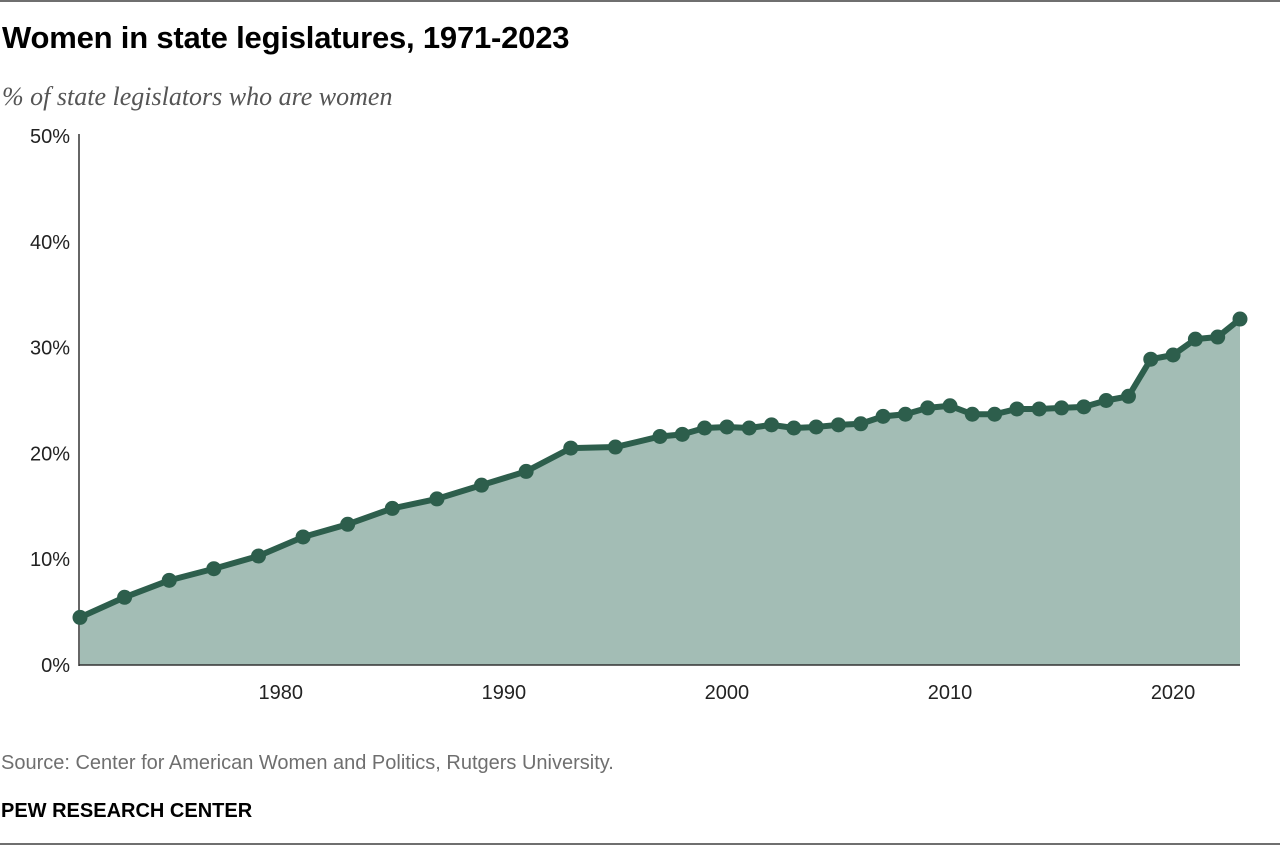 This screenshot has height=846, width=1280. What do you see at coordinates (615, 447) in the screenshot?
I see `data-point-1995` at bounding box center [615, 447].